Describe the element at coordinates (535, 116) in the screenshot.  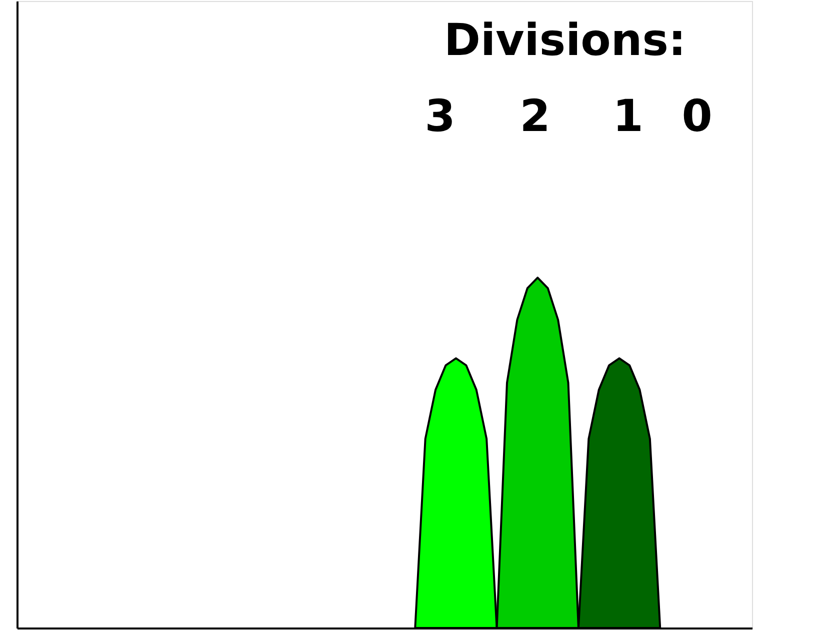
I see `text: 2` at that location.